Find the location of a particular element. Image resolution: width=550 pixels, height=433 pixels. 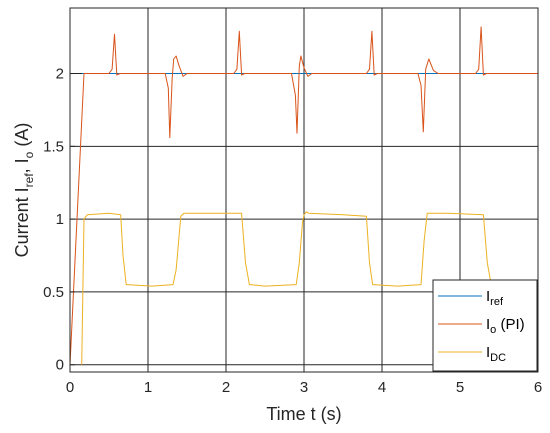

y-axis-label-sub-ref: ref is located at coordinates (29, 180).